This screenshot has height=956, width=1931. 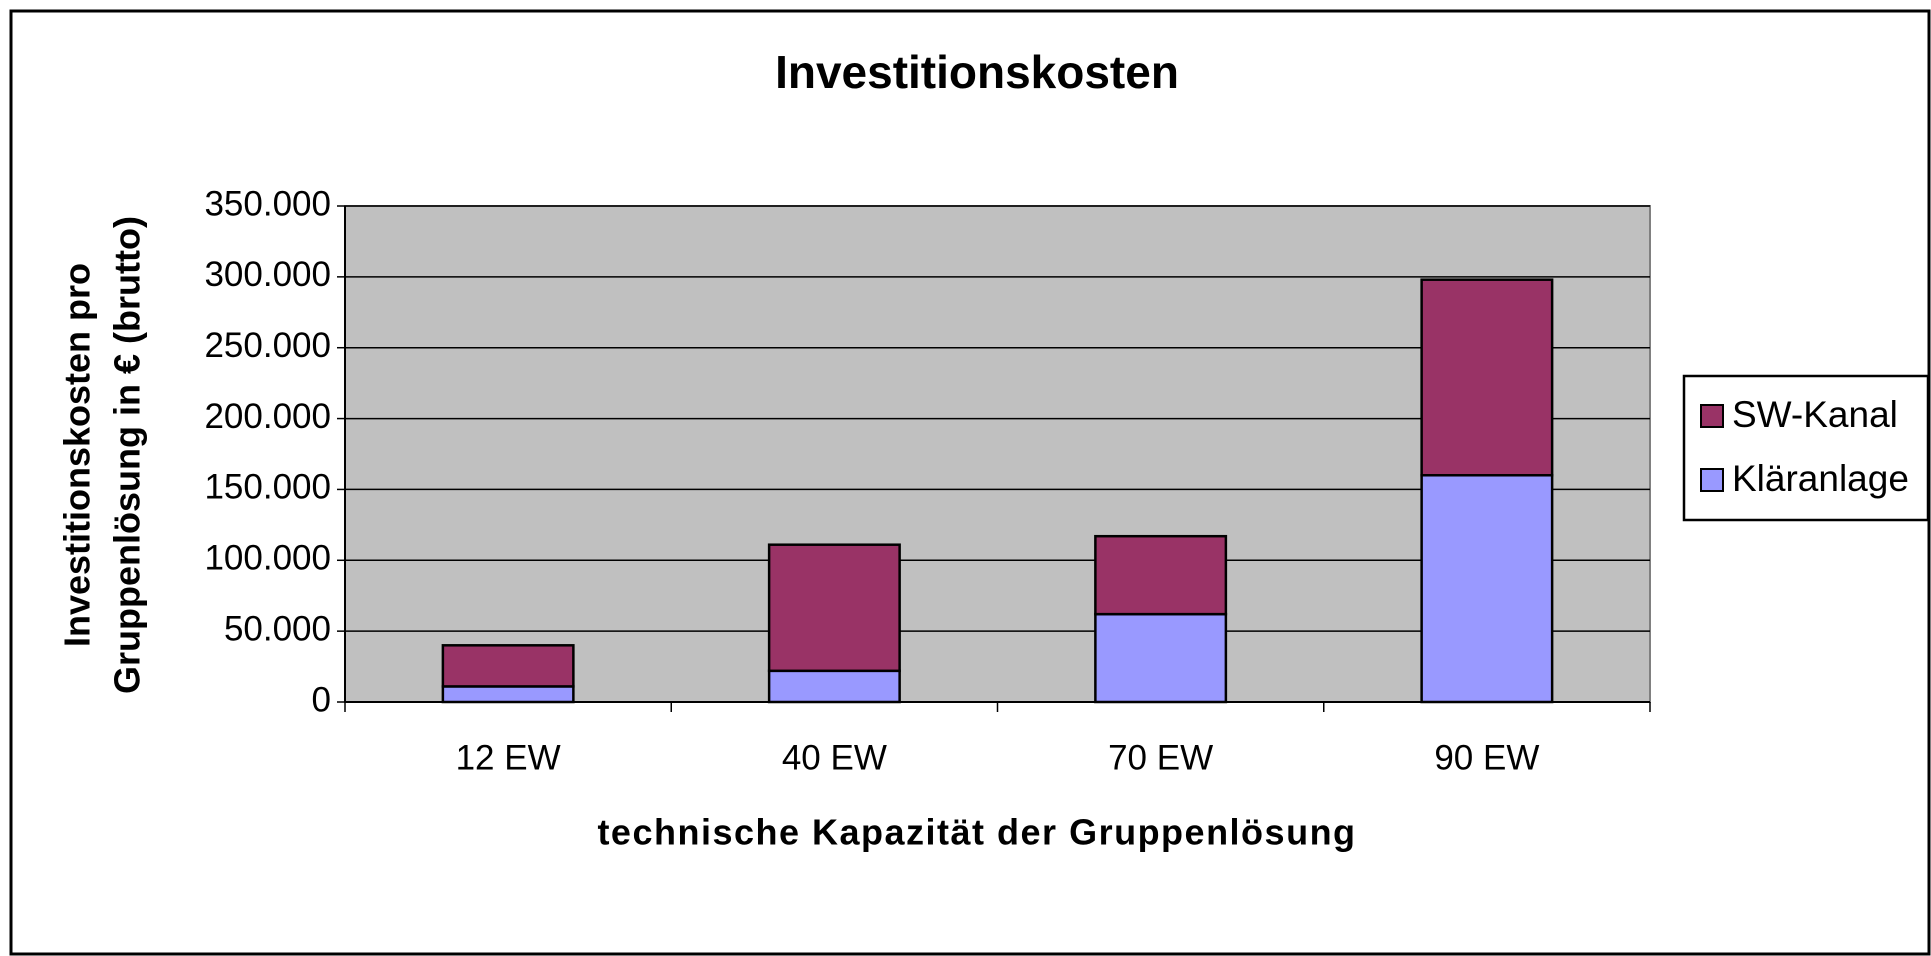 What do you see at coordinates (834, 757) in the screenshot?
I see `x-tick-label: 40 EW` at bounding box center [834, 757].